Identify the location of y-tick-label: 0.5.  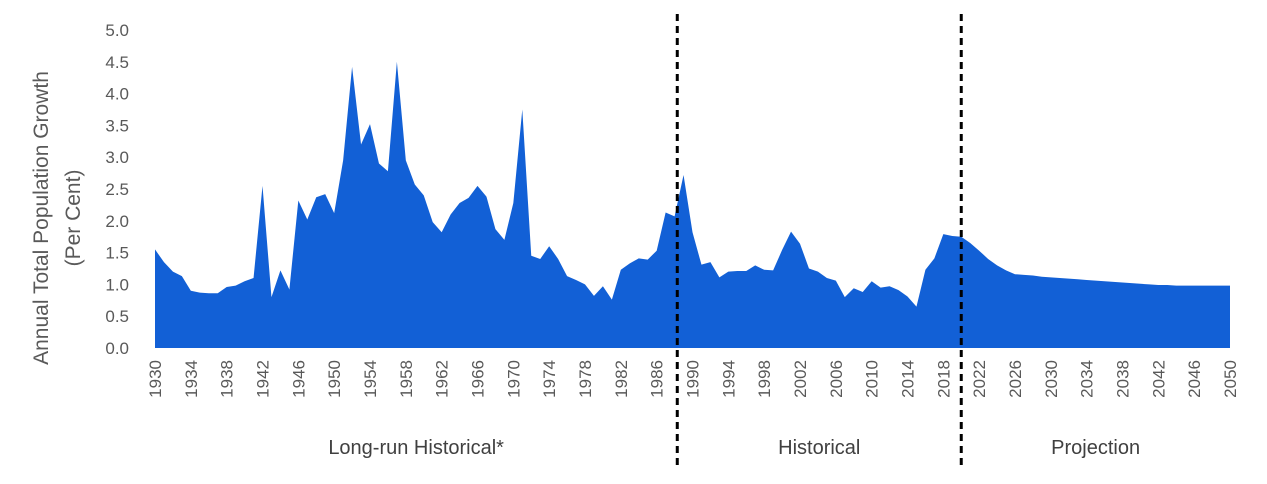
(117, 316).